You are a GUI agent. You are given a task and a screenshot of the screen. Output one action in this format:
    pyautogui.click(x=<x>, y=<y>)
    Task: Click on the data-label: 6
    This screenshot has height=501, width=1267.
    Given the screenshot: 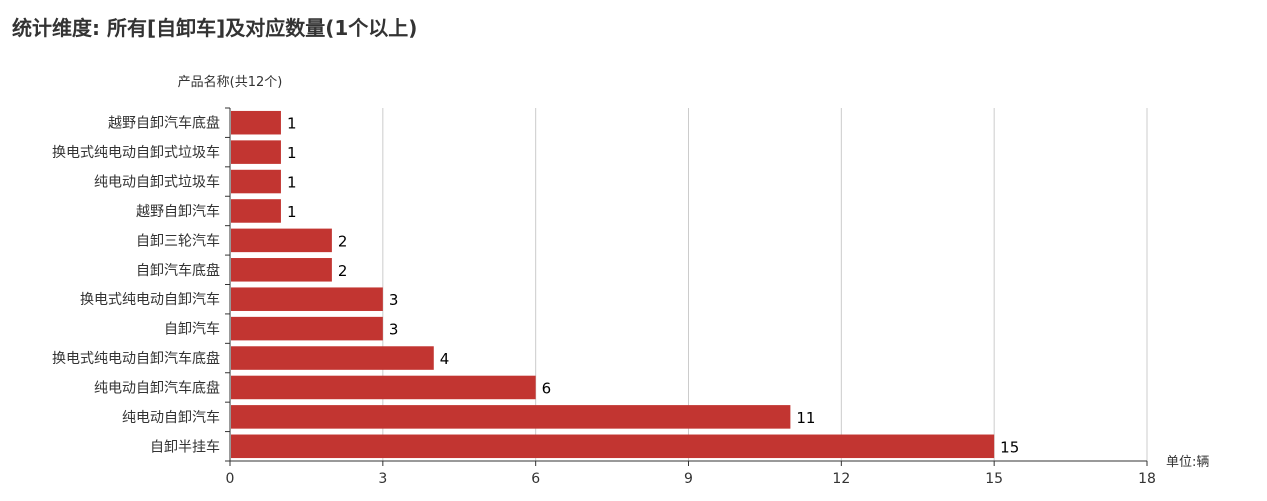 What is the action you would take?
    pyautogui.click(x=547, y=388)
    